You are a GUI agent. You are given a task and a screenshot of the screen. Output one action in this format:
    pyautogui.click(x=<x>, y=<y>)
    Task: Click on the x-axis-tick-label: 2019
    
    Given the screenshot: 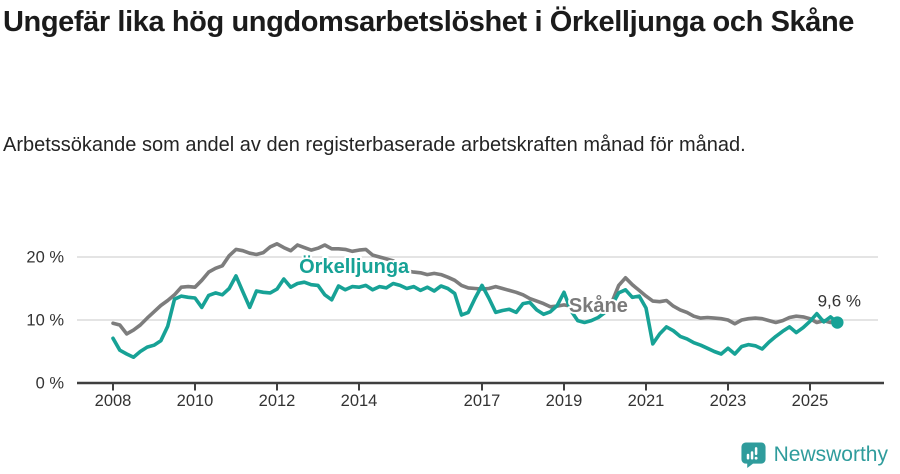 What is the action you would take?
    pyautogui.click(x=564, y=401)
    